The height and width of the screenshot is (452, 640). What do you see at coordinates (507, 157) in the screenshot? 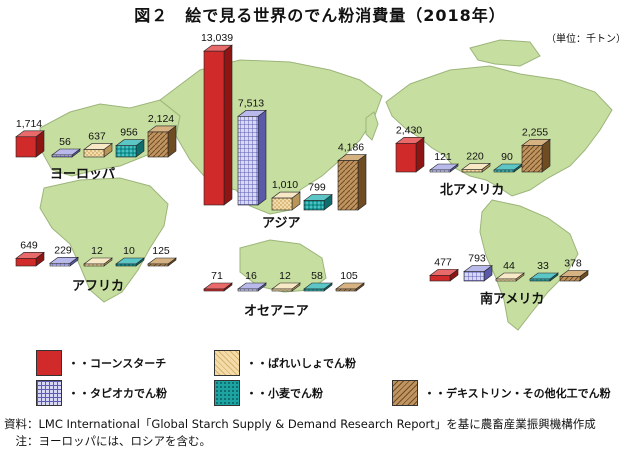
I see `value-label-wheat: 90` at bounding box center [507, 157].